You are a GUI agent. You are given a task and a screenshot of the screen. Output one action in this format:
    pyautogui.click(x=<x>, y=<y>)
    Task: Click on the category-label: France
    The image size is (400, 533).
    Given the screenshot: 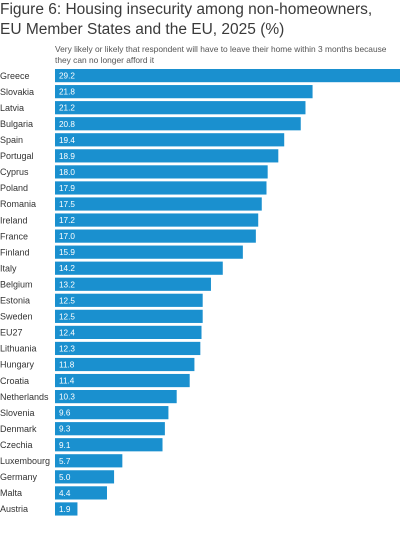 What is the action you would take?
    pyautogui.click(x=14, y=236)
    